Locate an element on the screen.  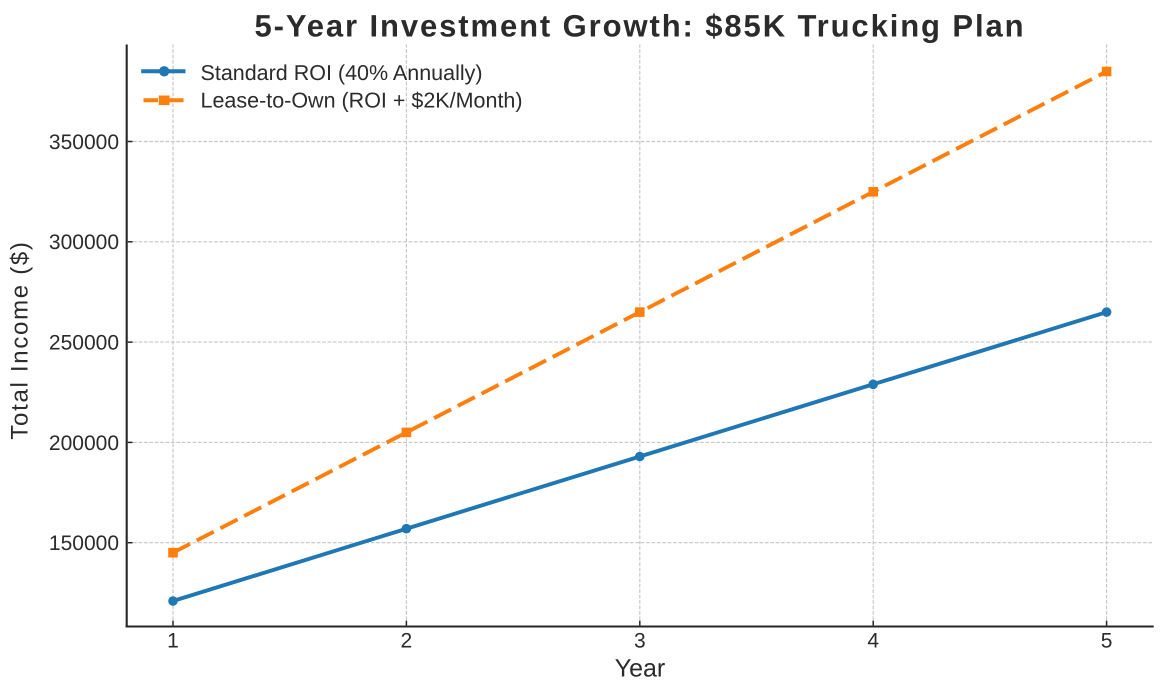
svg-text: Total Income ($) is located at coordinates (20, 339).